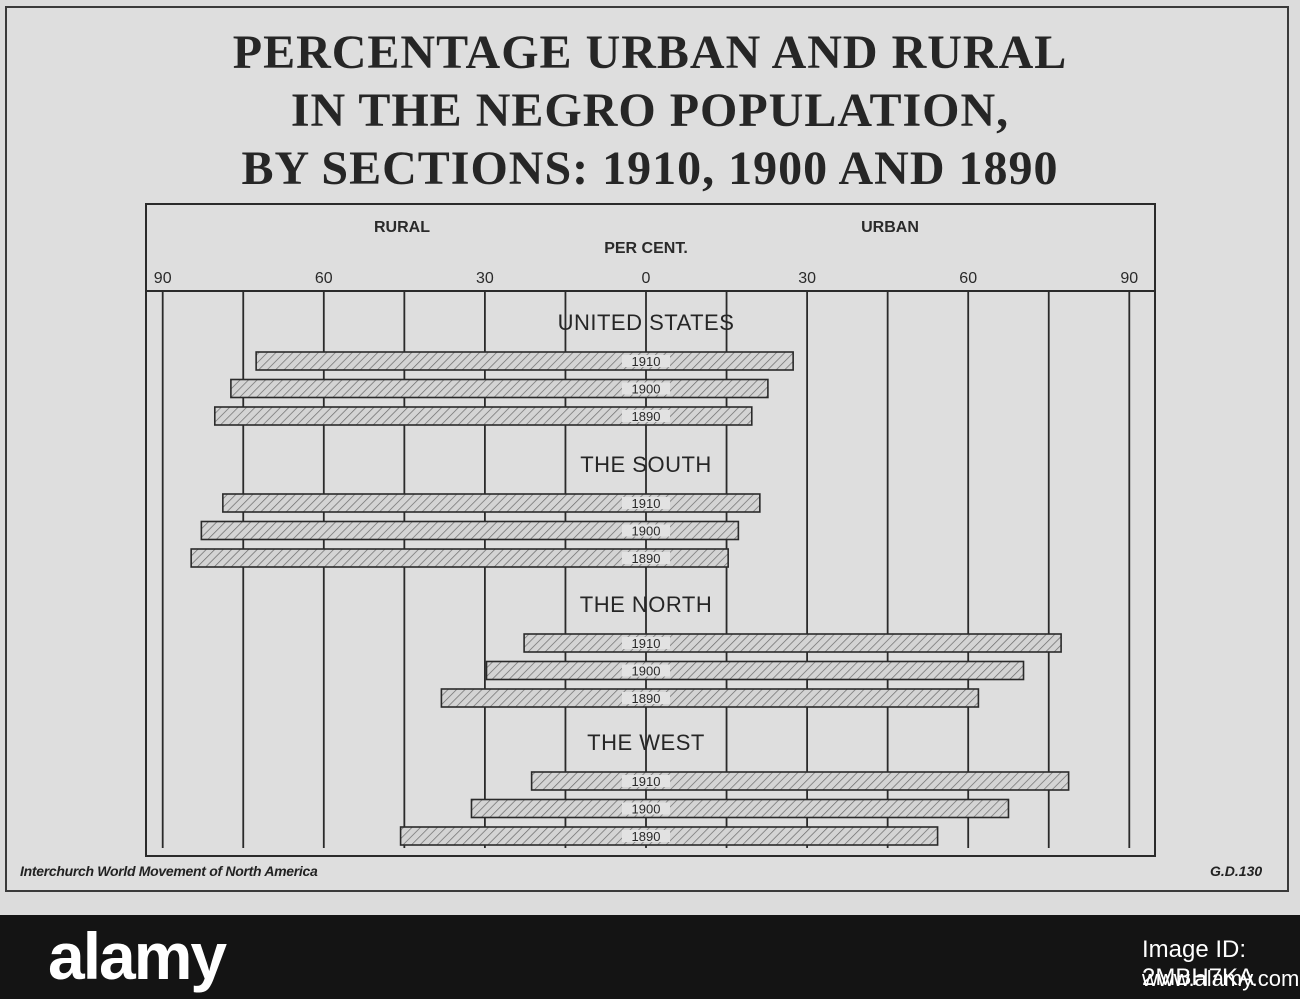 This screenshot has width=1300, height=999. What do you see at coordinates (1198, 963) in the screenshot?
I see `watermark-image-id: Image ID: 2MBH7KA` at bounding box center [1198, 963].